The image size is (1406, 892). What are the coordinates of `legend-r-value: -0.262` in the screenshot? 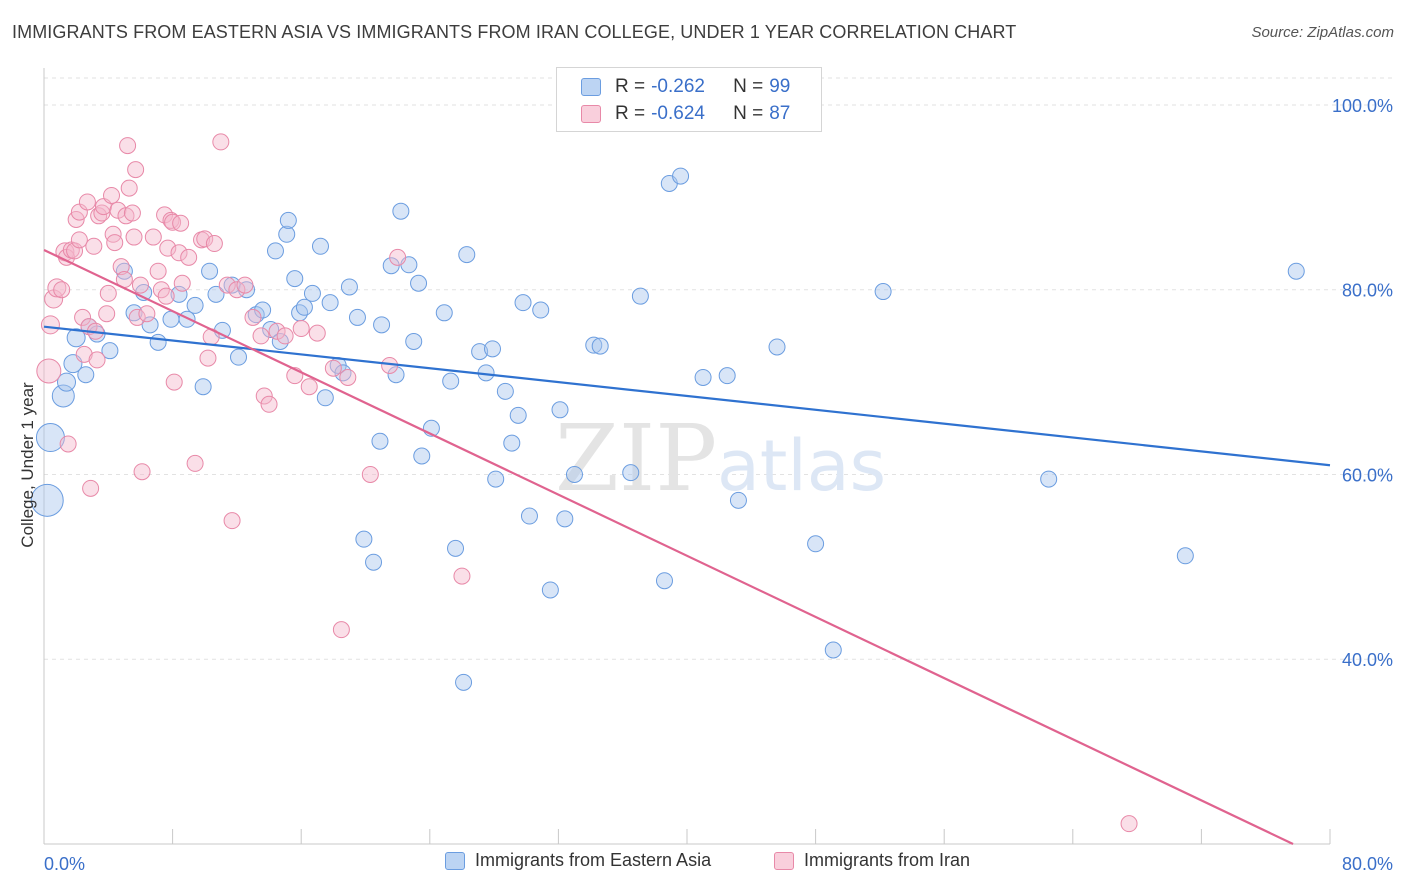 It's located at (678, 86).